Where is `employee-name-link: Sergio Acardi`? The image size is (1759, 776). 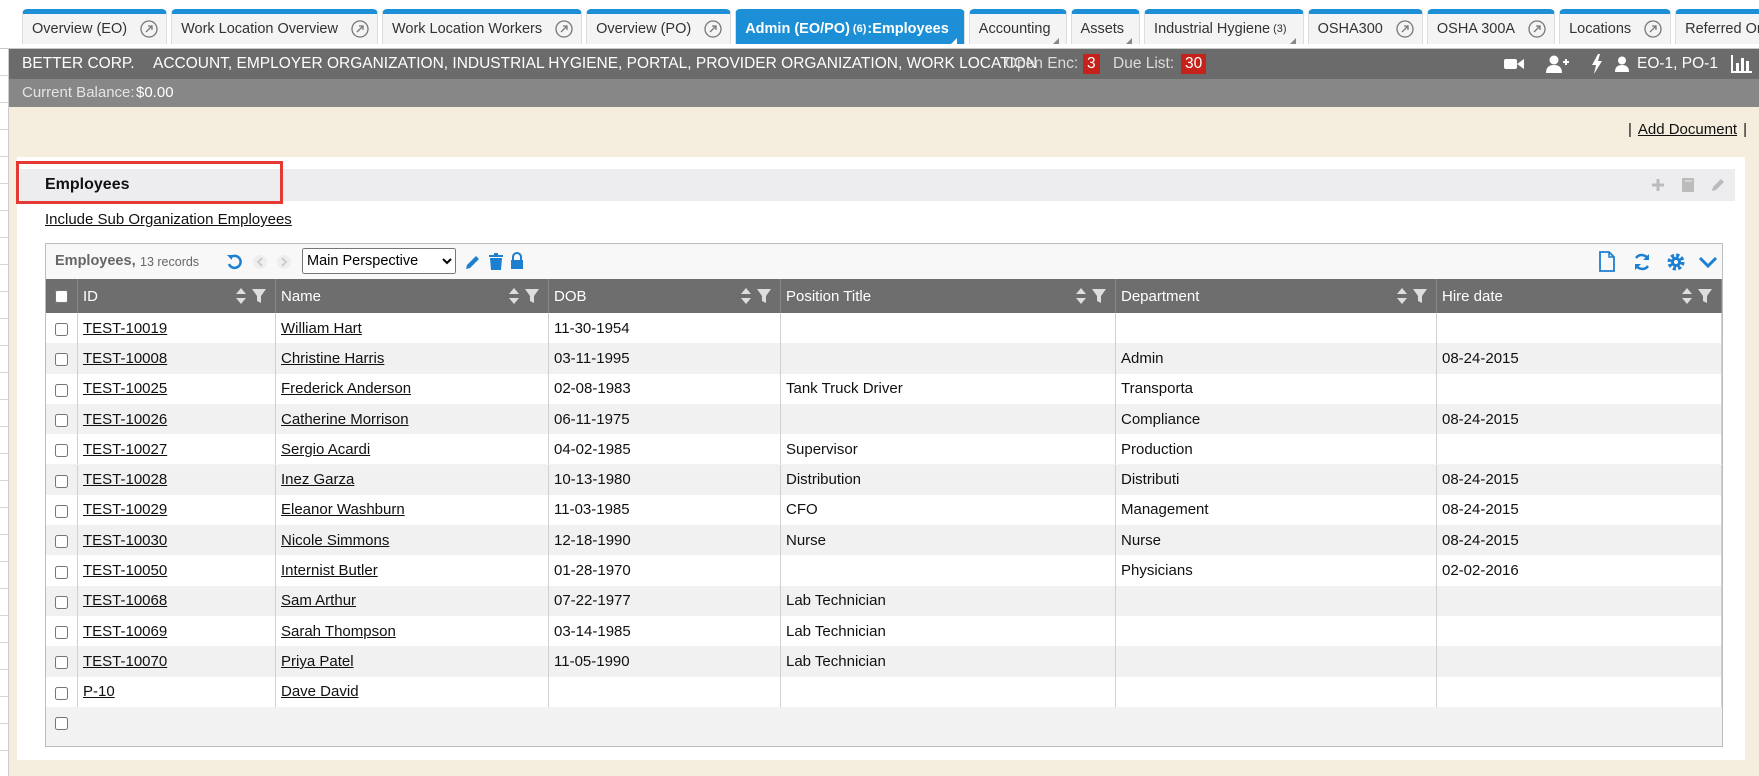 employee-name-link: Sergio Acardi is located at coordinates (326, 449).